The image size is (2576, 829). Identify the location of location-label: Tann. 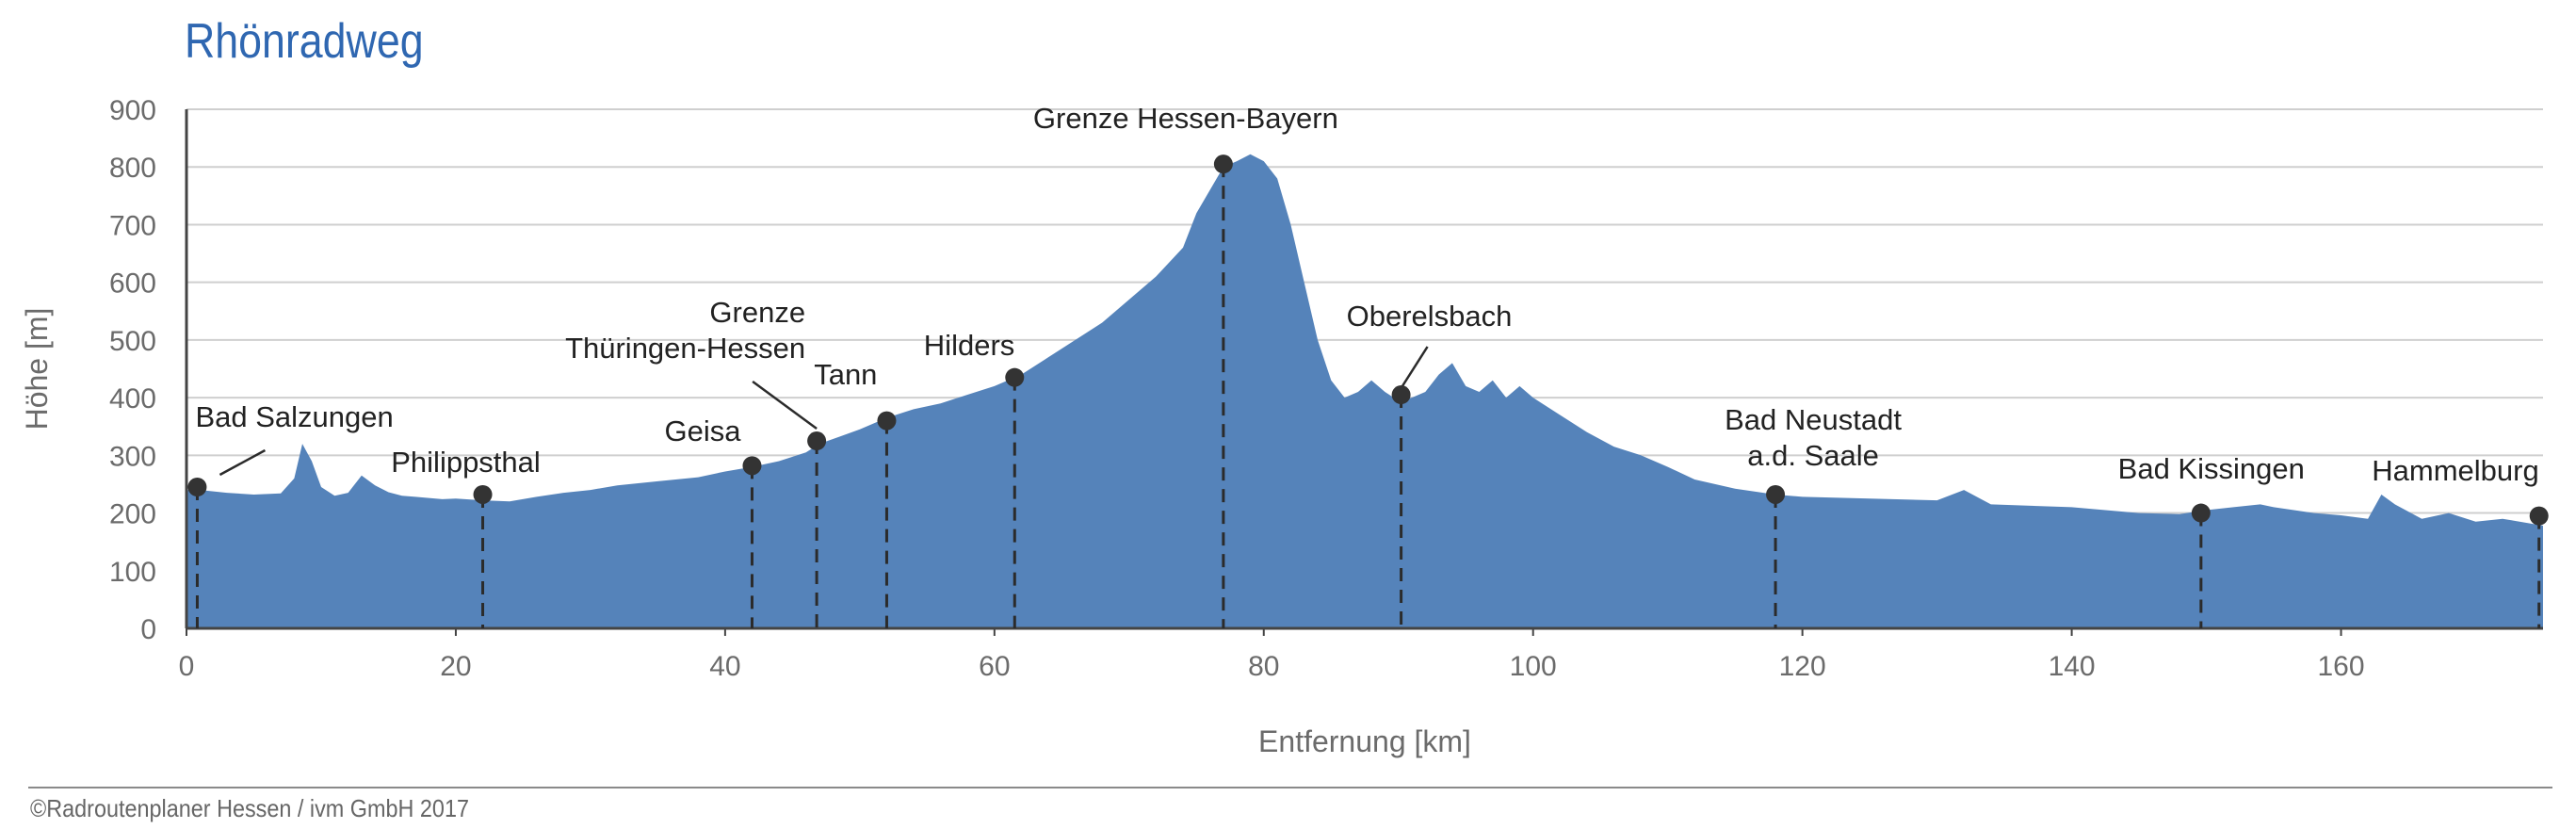
(845, 374).